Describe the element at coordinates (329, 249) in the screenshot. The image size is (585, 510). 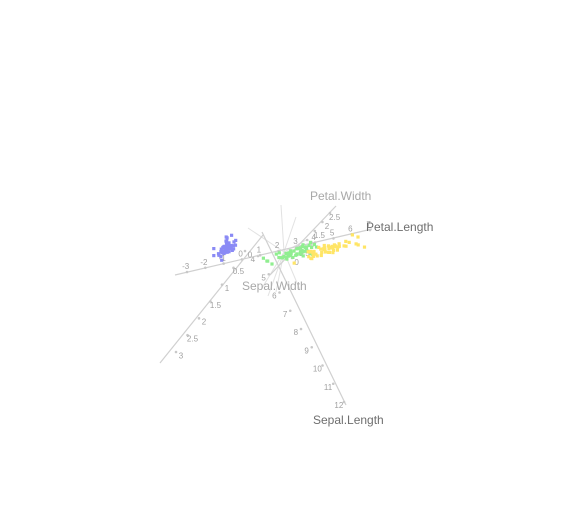
I see `series-virginica` at that location.